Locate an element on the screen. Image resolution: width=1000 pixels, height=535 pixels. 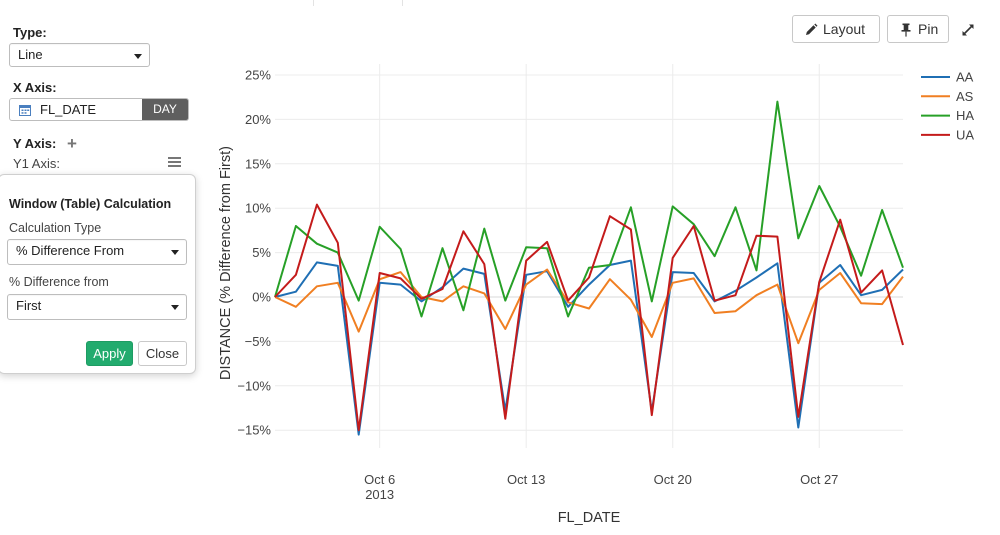
apply-button: Apply is located at coordinates (109, 353).